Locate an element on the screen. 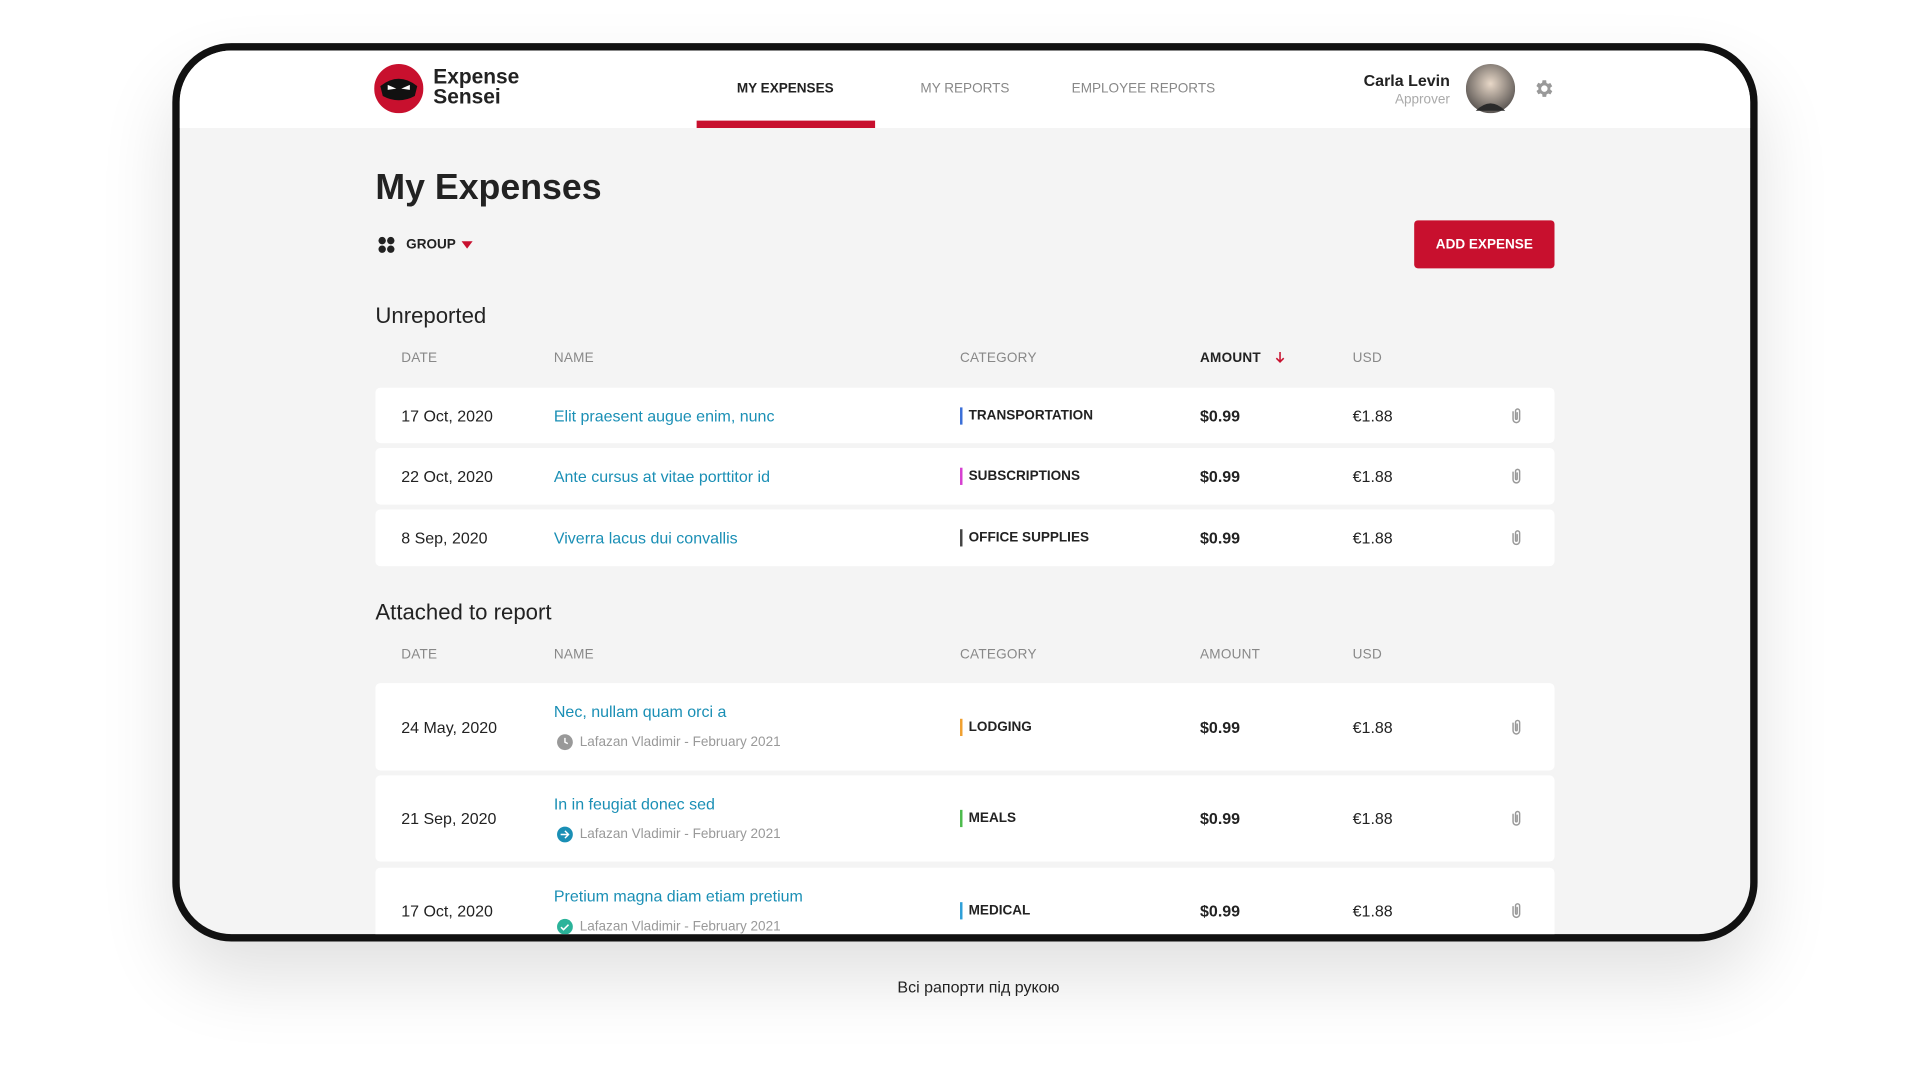 The image size is (1920, 1080). logo-line: Sensei is located at coordinates (467, 96).